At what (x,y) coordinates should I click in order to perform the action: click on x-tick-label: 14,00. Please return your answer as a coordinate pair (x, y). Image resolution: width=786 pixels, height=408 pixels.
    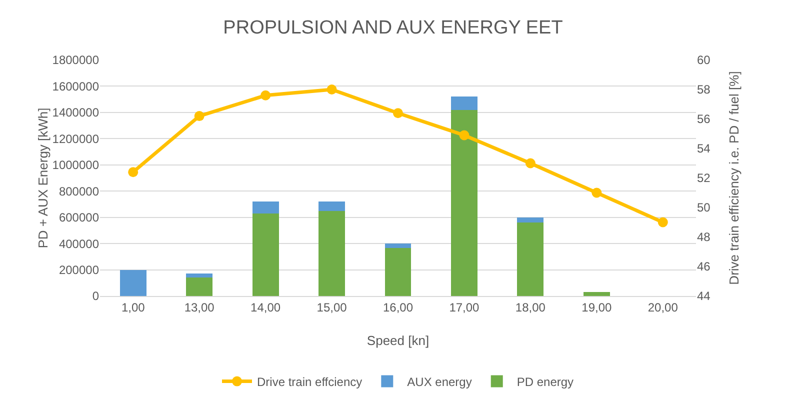
    Looking at the image, I should click on (265, 307).